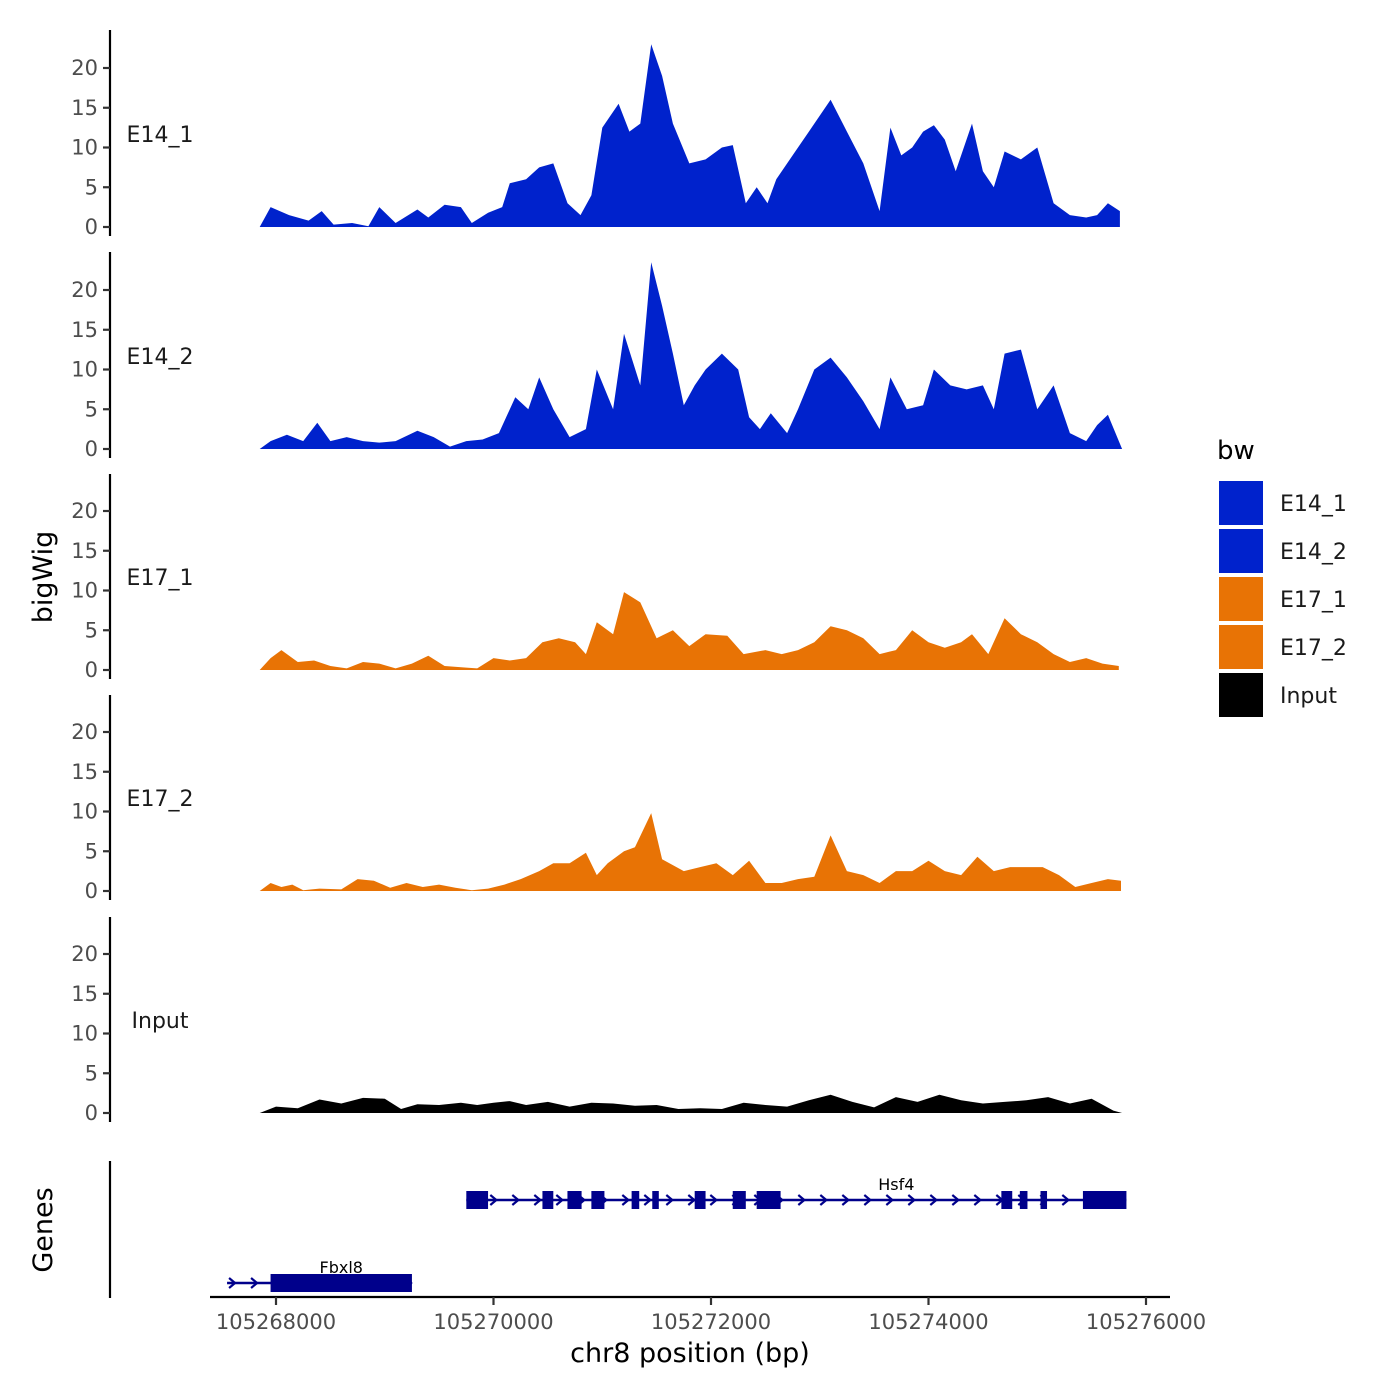 This screenshot has width=1400, height=1400. I want to click on legend-item-E17_2: E17_2, so click(1282, 647).